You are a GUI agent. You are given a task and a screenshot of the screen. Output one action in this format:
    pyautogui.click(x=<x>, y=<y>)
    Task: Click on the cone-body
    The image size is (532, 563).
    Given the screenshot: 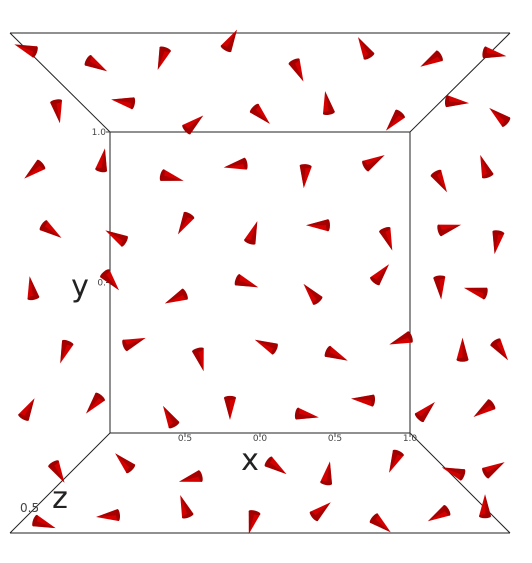 What is the action you would take?
    pyautogui.click(x=125, y=463)
    